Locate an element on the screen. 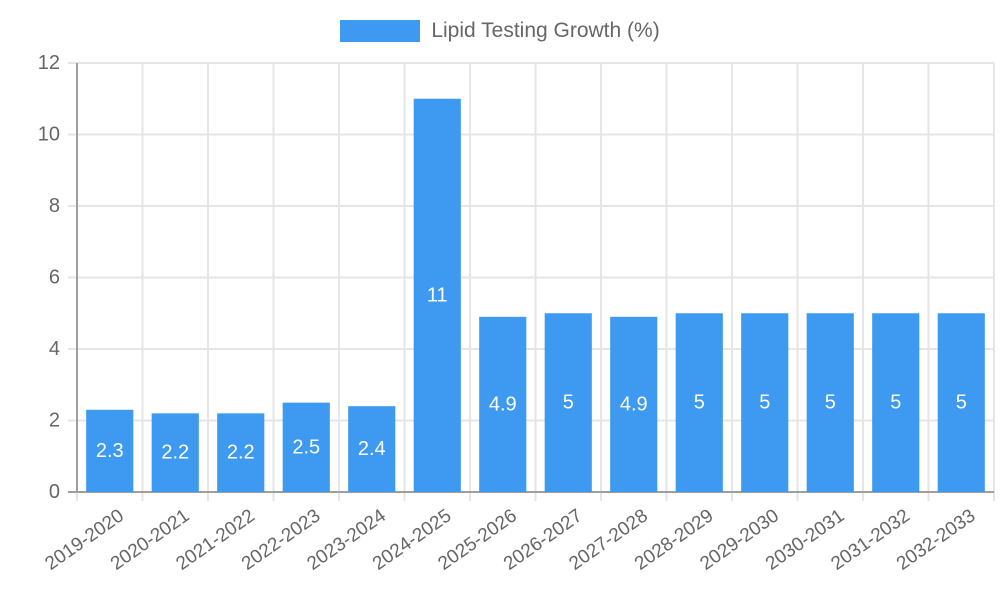 Image resolution: width=1000 pixels, height=600 pixels. y-tick-label: 12 is located at coordinates (49, 63).